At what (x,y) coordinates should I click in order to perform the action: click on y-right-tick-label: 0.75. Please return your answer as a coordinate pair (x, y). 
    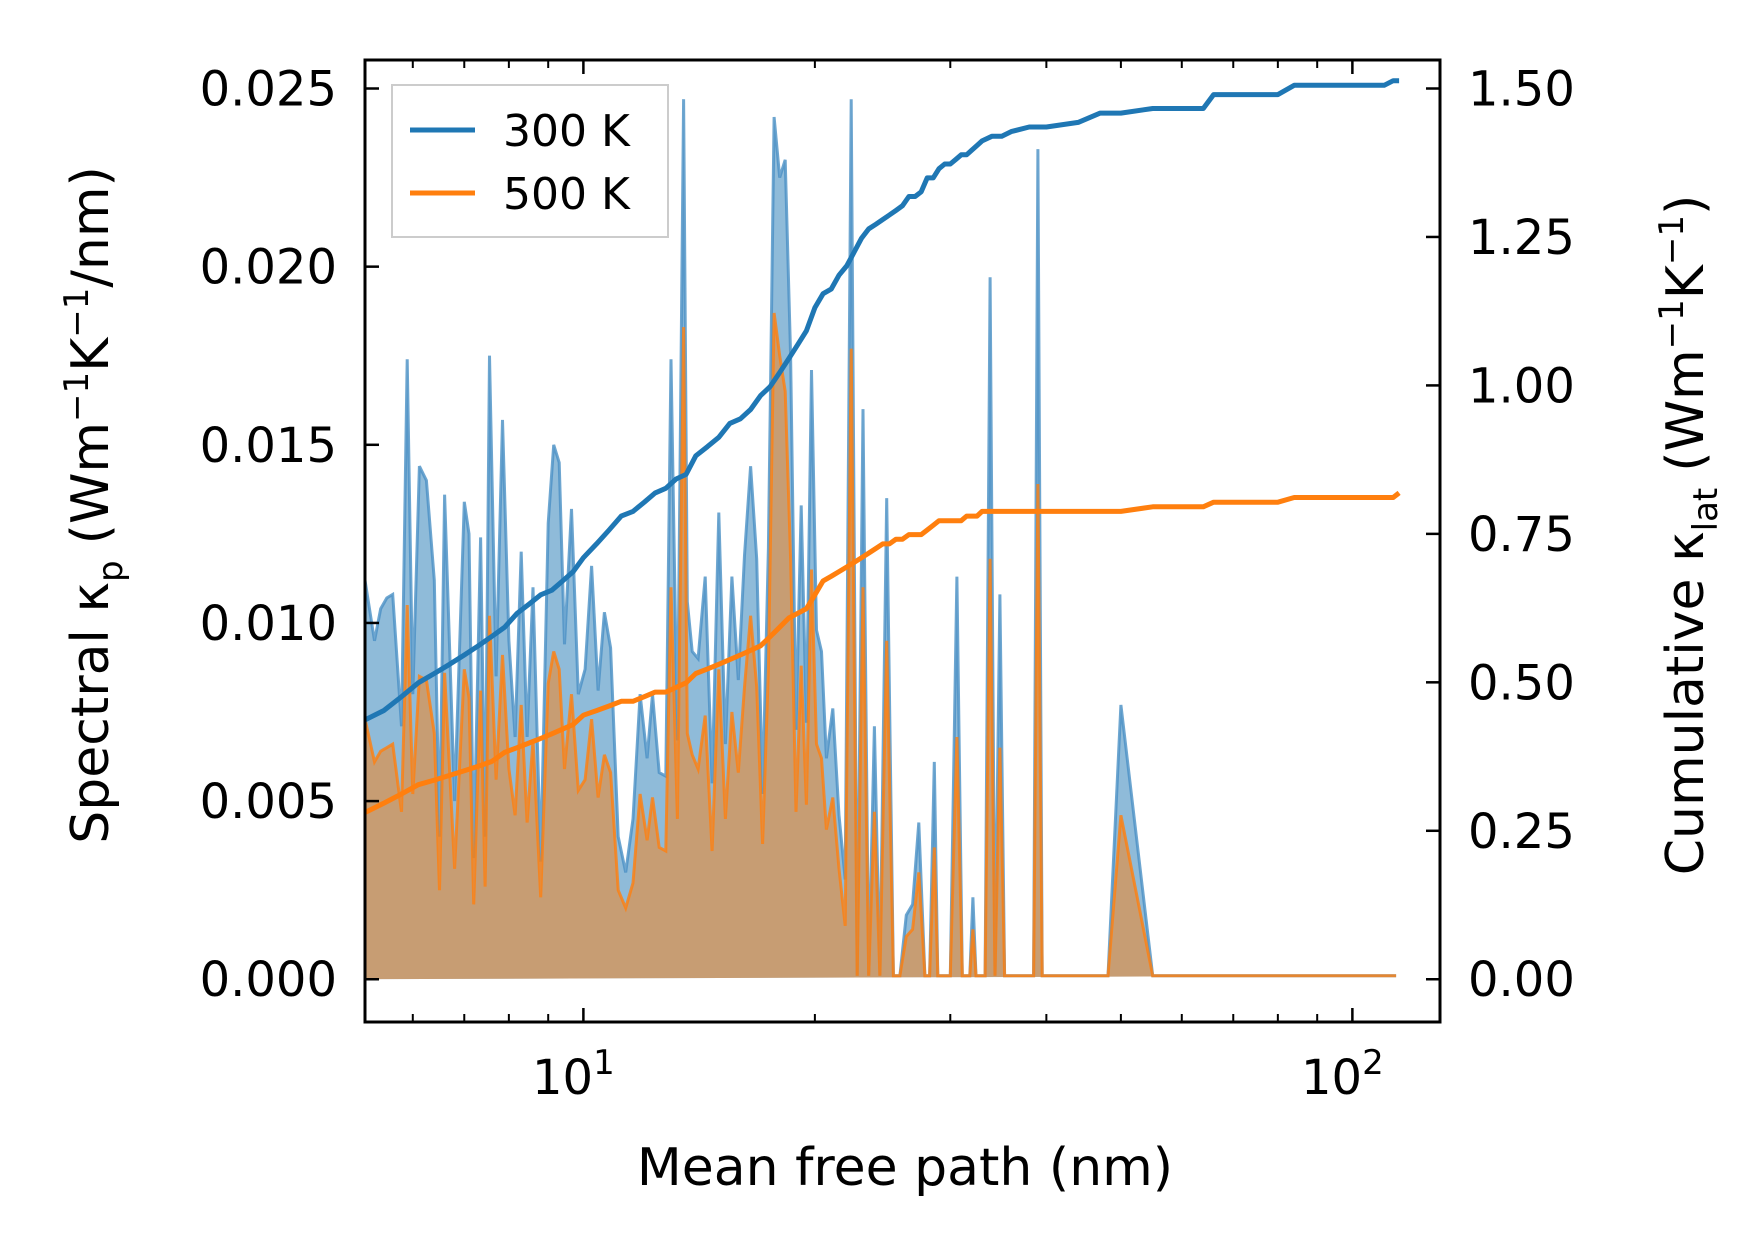
    Looking at the image, I should click on (1521, 535).